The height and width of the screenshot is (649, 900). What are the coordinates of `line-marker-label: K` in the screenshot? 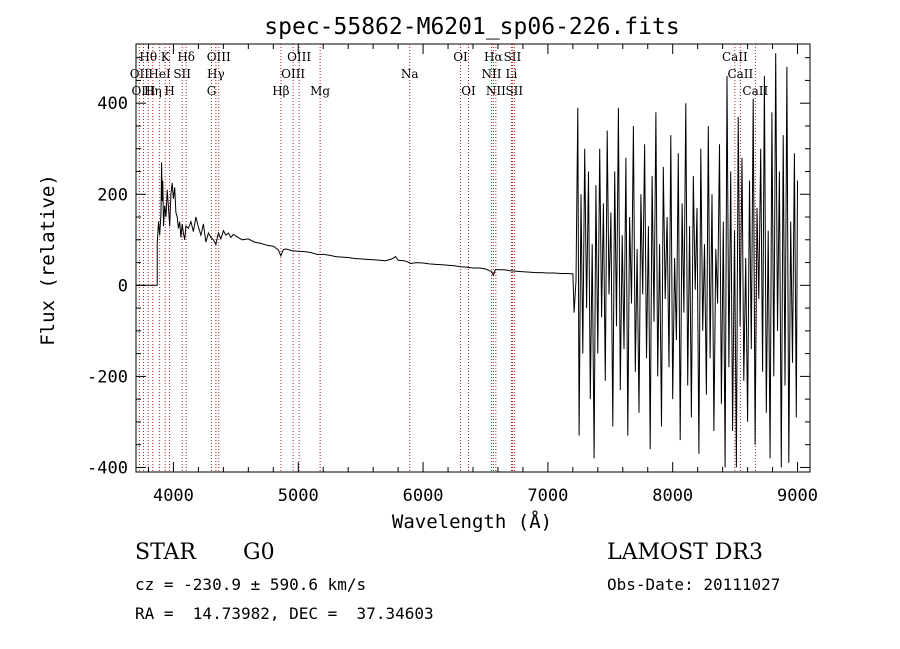 It's located at (166, 57).